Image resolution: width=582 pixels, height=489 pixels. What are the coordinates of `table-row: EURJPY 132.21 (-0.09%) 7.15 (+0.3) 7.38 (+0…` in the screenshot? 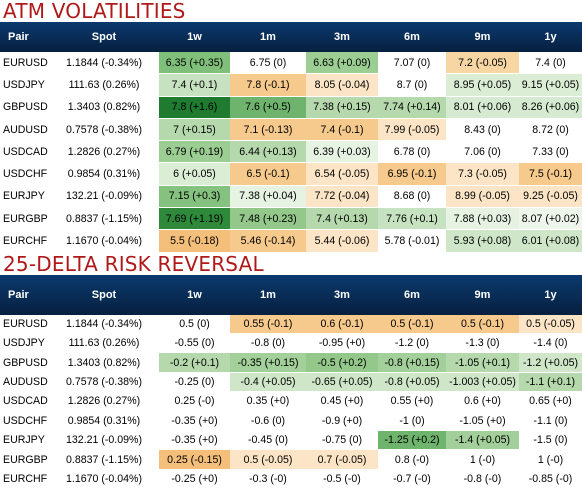 It's located at (291, 197).